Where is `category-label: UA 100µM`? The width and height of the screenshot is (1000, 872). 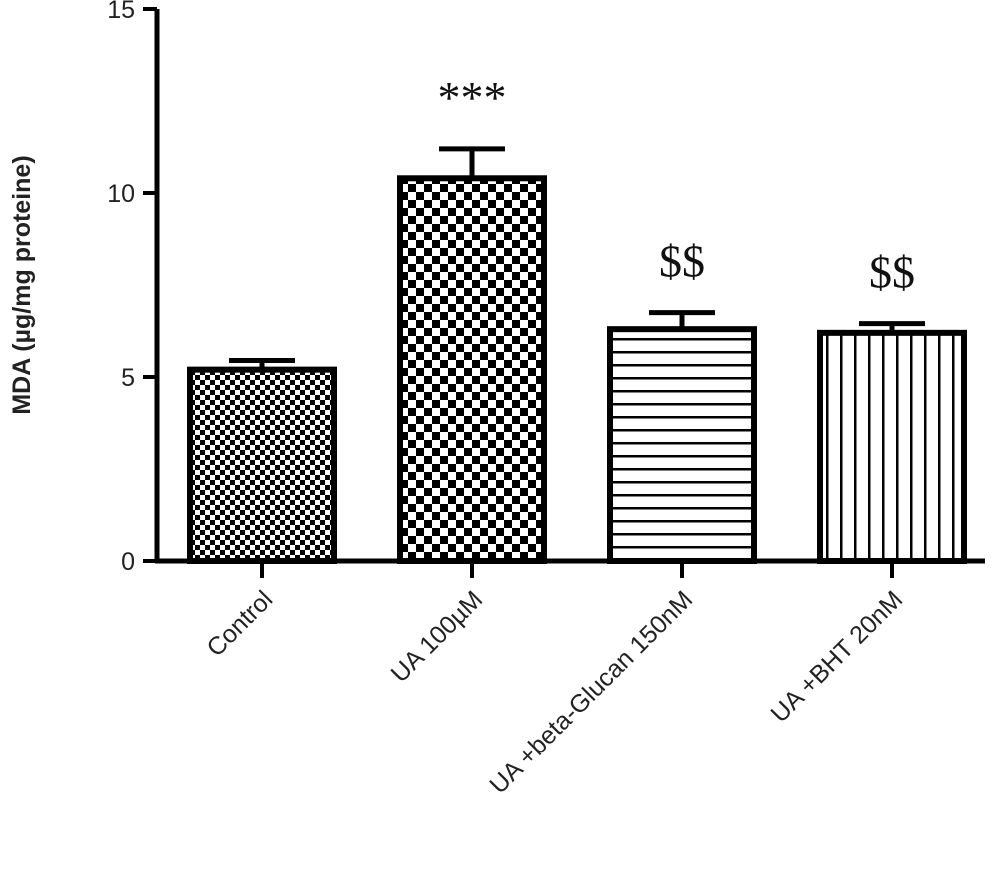
category-label: UA 100µM is located at coordinates (437, 636).